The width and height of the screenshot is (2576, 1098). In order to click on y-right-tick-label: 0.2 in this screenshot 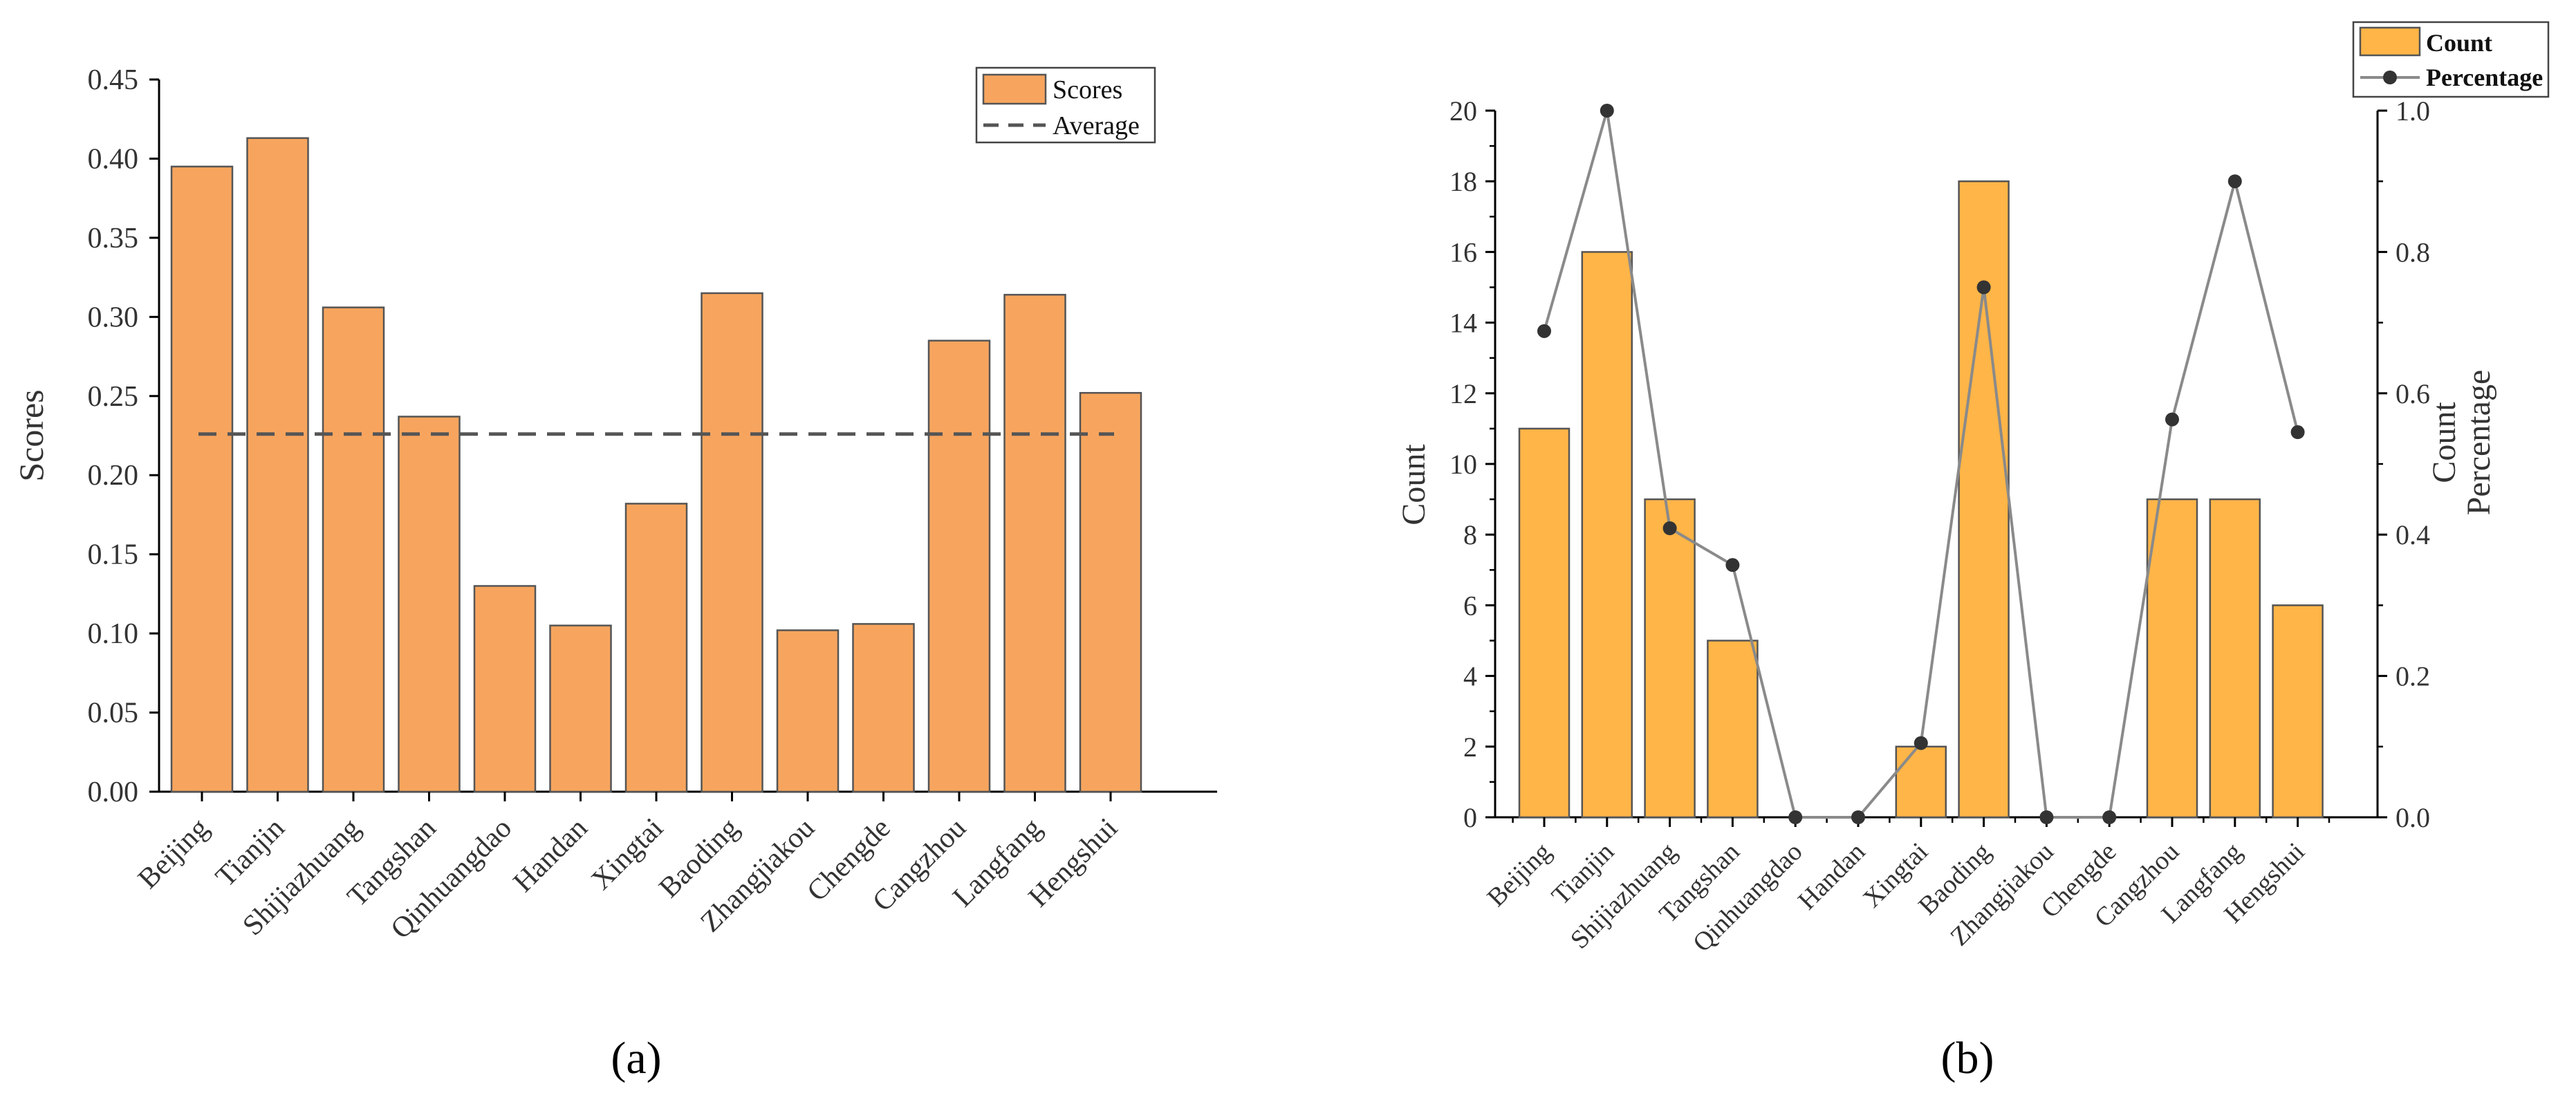, I will do `click(2413, 676)`.